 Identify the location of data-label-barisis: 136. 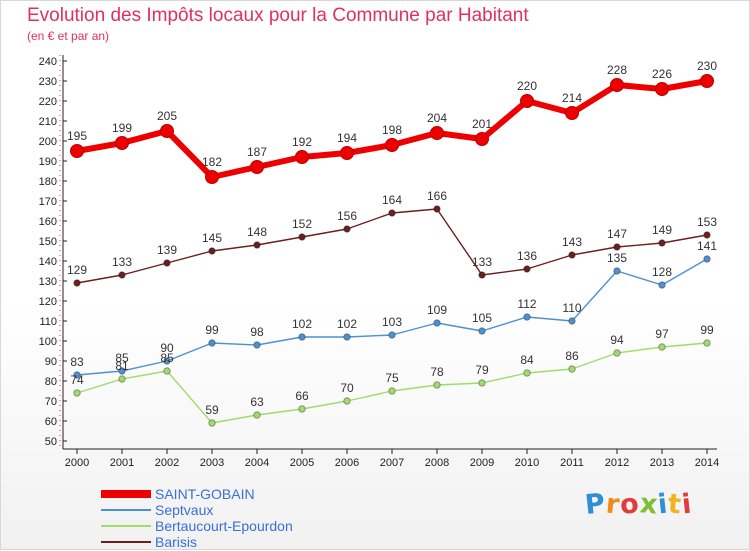
(527, 256).